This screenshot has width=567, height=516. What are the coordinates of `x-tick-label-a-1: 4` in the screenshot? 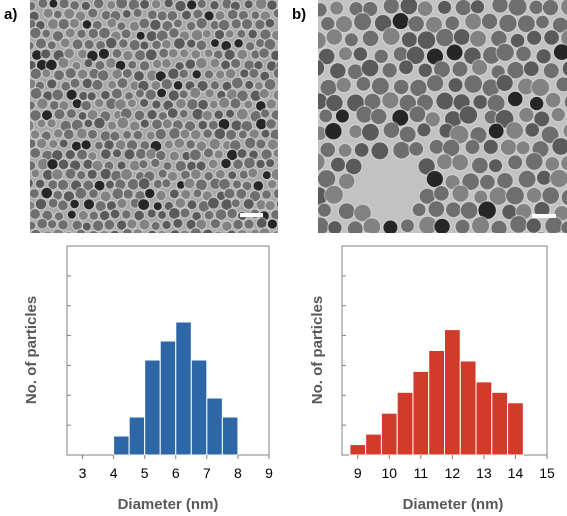 It's located at (114, 473).